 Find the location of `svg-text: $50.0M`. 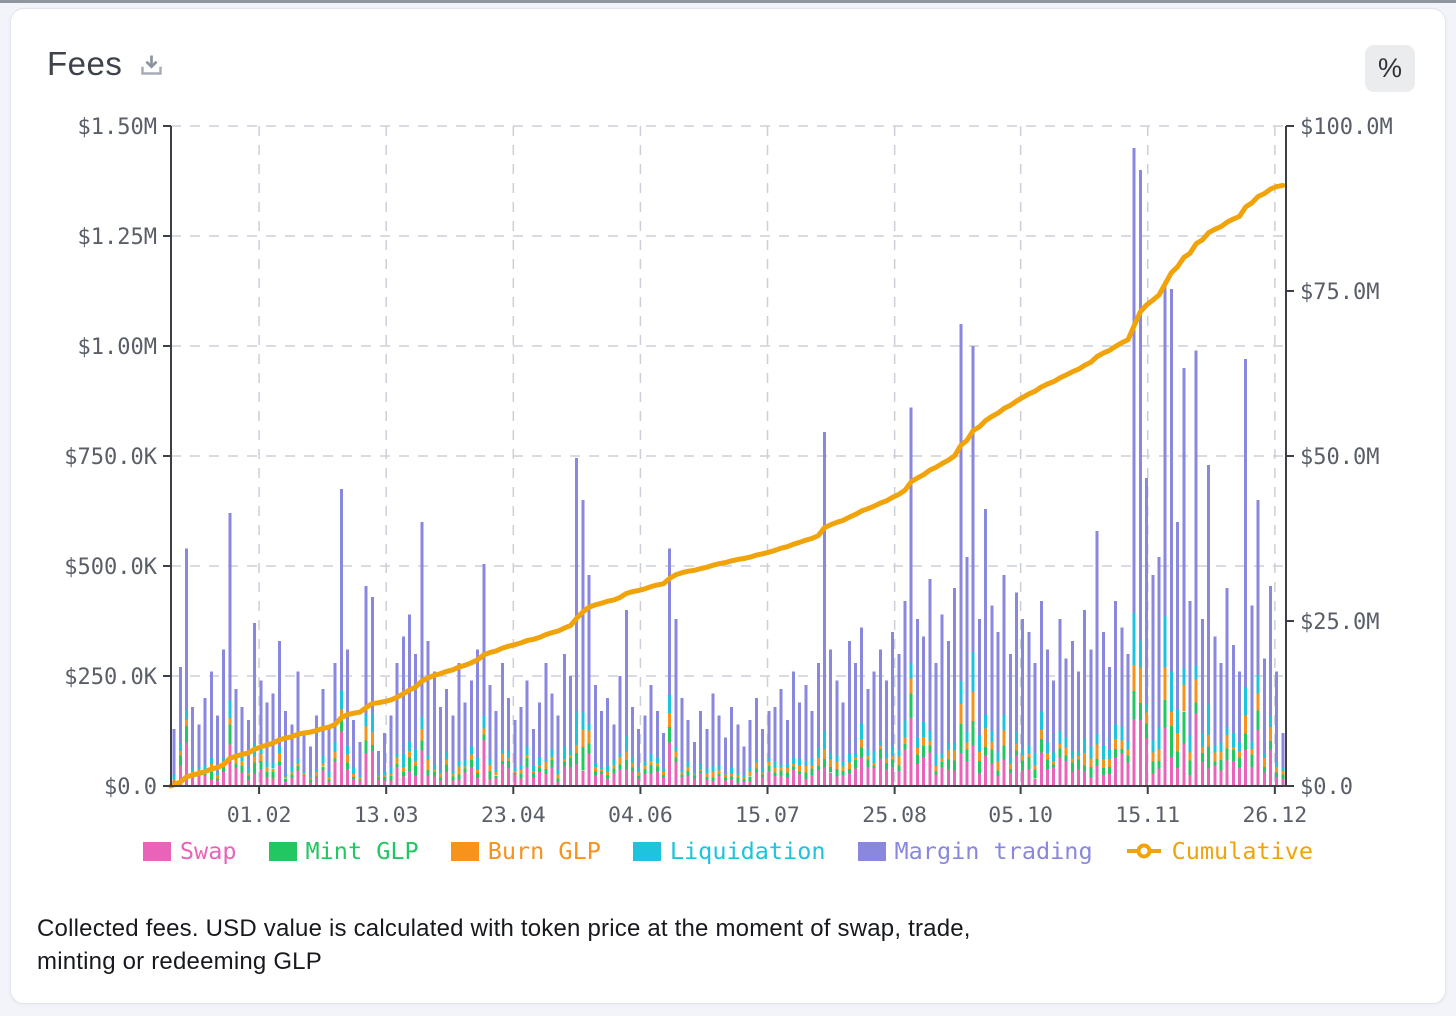

svg-text: $50.0M is located at coordinates (1339, 457).